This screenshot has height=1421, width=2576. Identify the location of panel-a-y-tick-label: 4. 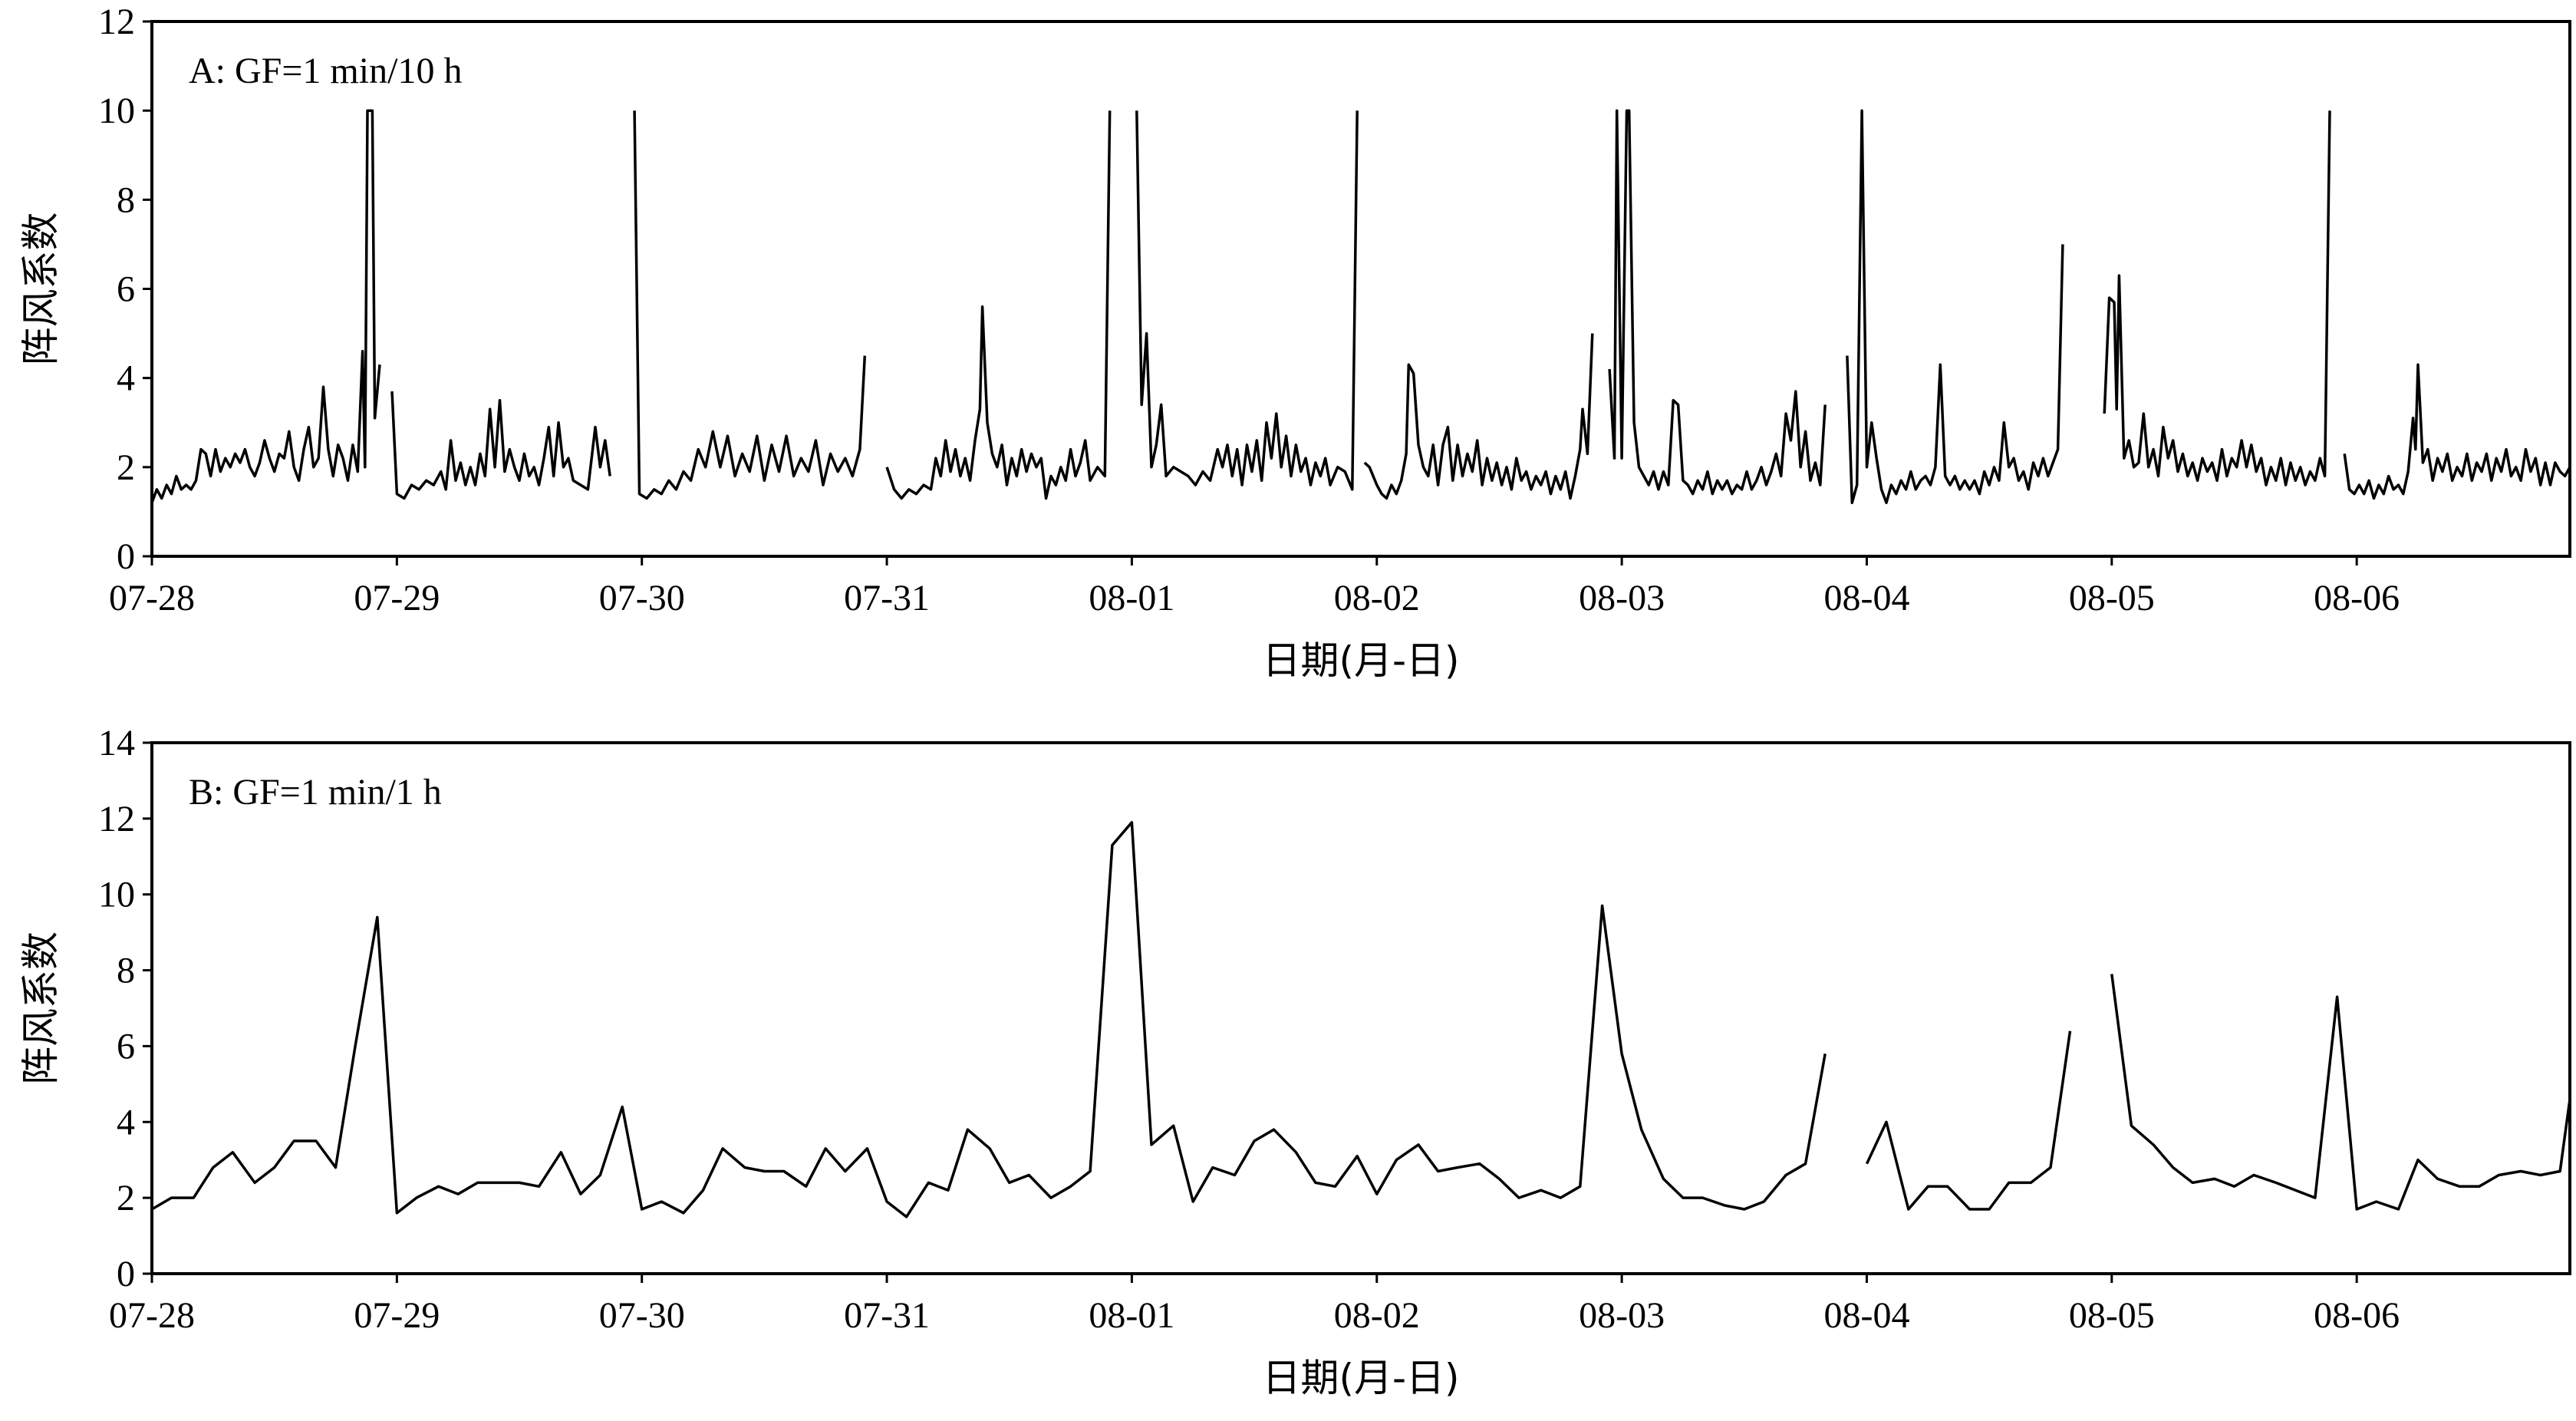
(126, 378).